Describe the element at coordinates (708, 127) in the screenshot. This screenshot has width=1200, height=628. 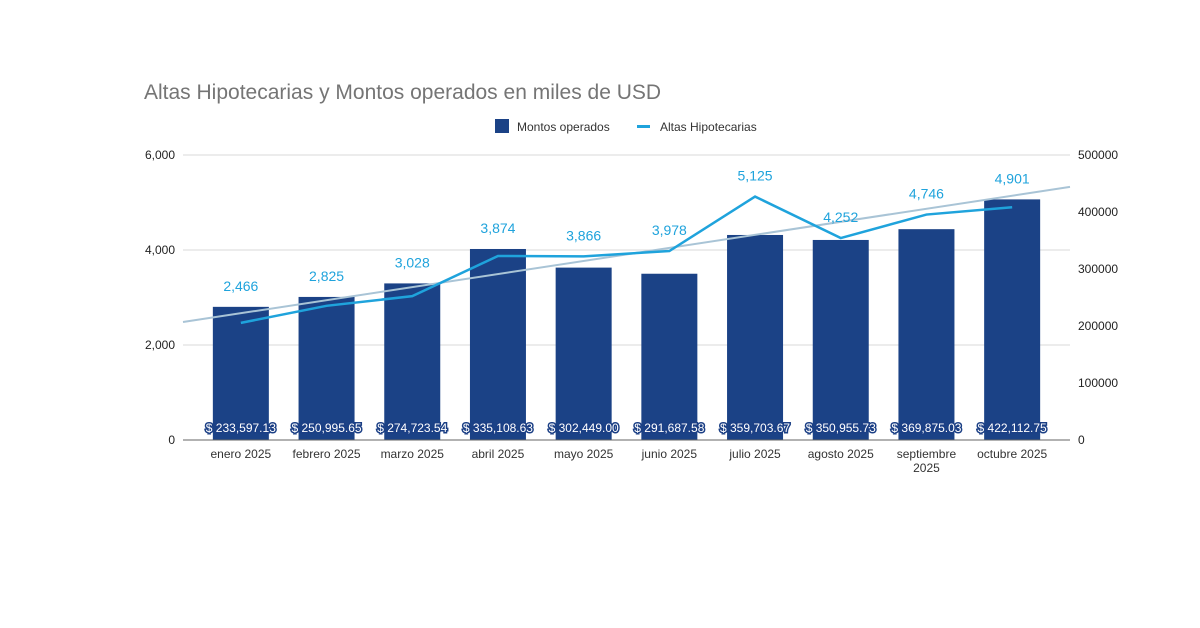
I see `legend-label-line: Altas Hipotecarias` at that location.